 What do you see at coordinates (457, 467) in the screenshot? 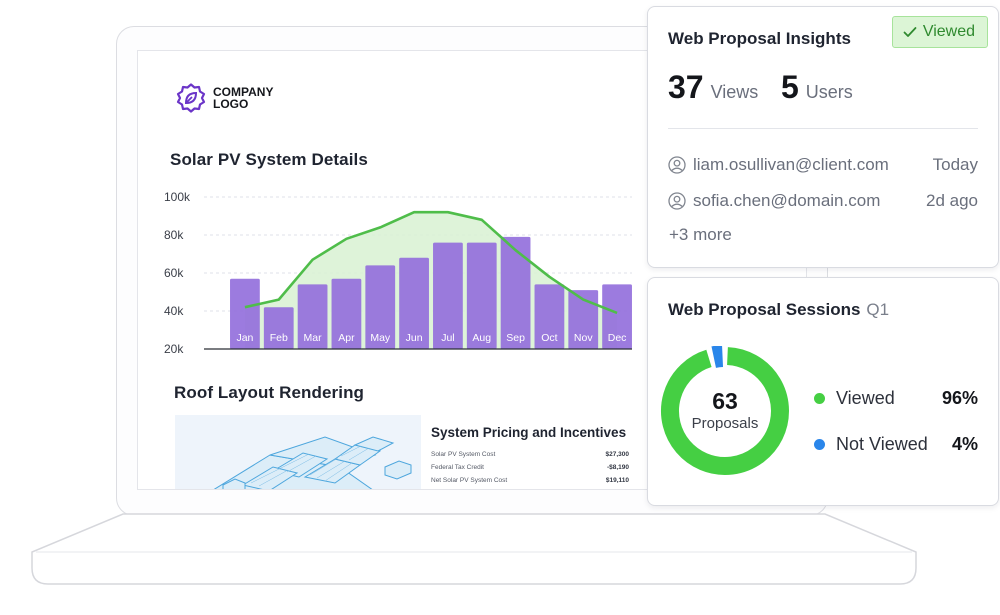
I see `pricing-label: Federal Tax Credit` at bounding box center [457, 467].